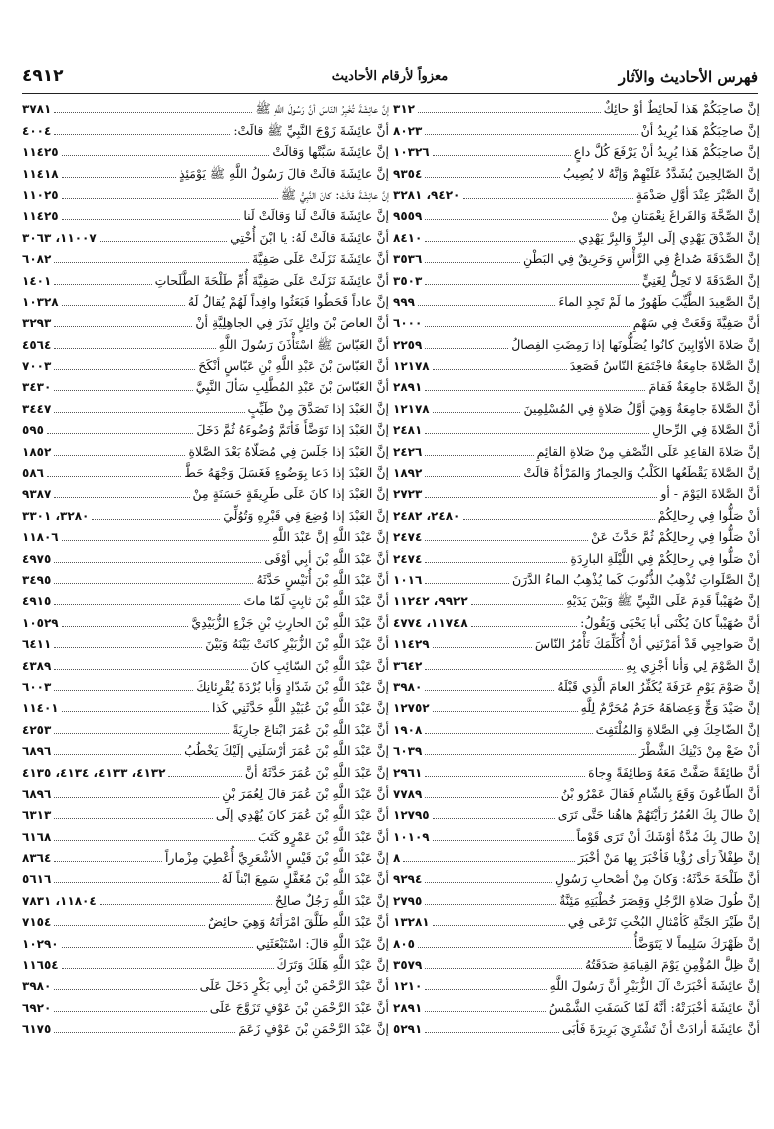 The height and width of the screenshot is (1129, 774). I want to click on hadith-incipit: إنَّ عَبْدَ اللَّهِ رَجُلٌ صالِحٌ, so click(332, 900).